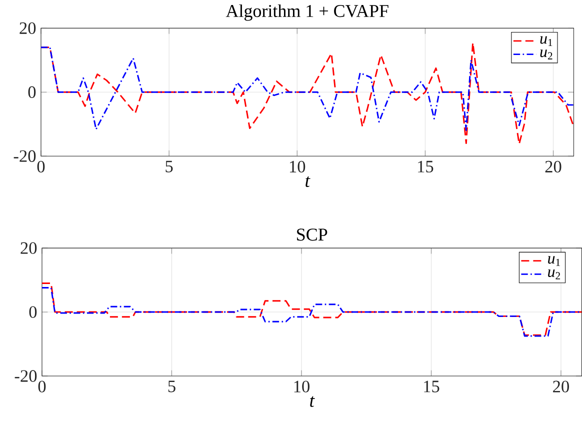 The image size is (582, 434). What do you see at coordinates (312, 234) in the screenshot?
I see `chart-title: SCP` at bounding box center [312, 234].